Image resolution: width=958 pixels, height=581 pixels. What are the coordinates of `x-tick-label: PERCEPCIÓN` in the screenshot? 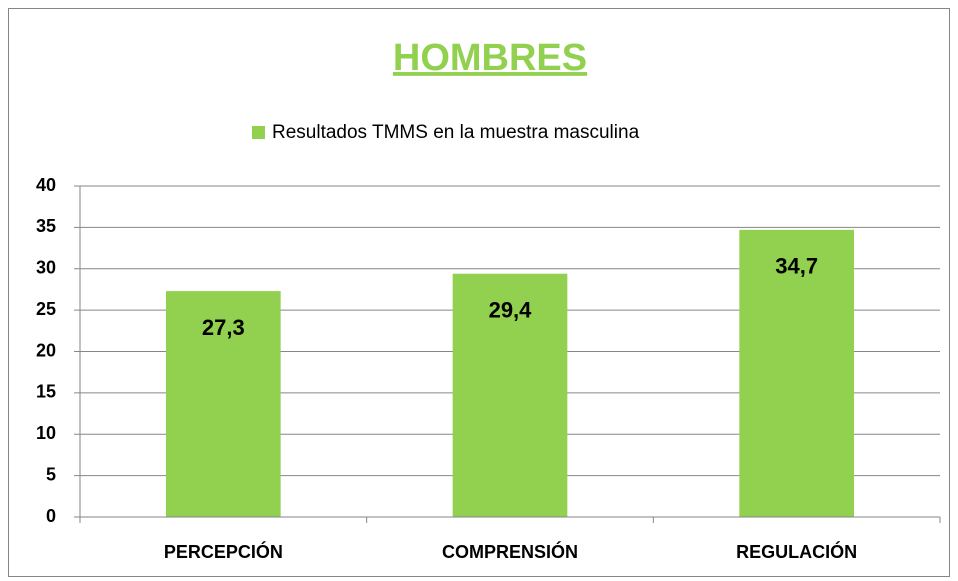 It's located at (223, 551).